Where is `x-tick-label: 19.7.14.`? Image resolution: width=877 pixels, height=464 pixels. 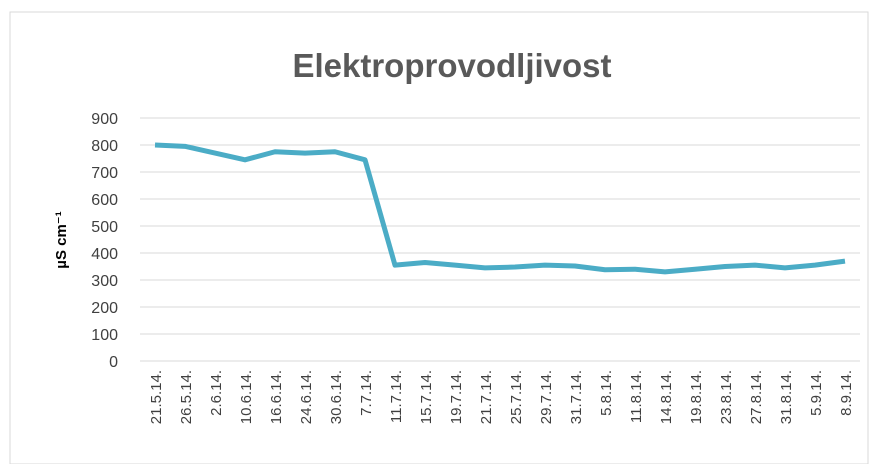
x-tick-label: 19.7.14. is located at coordinates (456, 397).